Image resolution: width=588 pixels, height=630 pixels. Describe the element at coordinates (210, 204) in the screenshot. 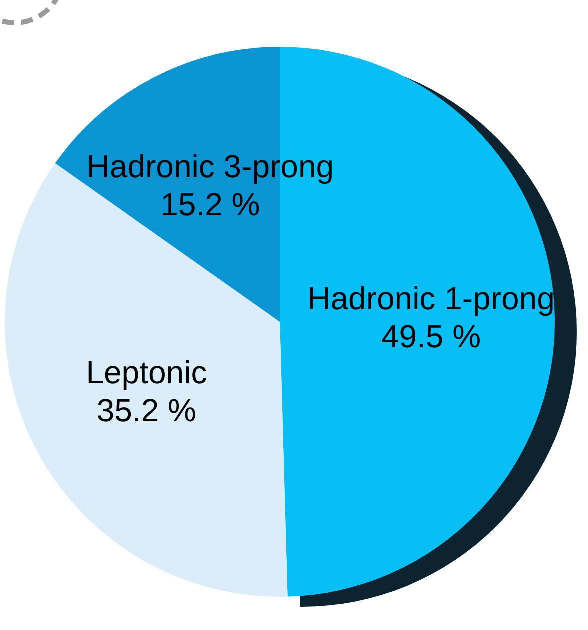

I see `data-label: 15.2 %` at that location.